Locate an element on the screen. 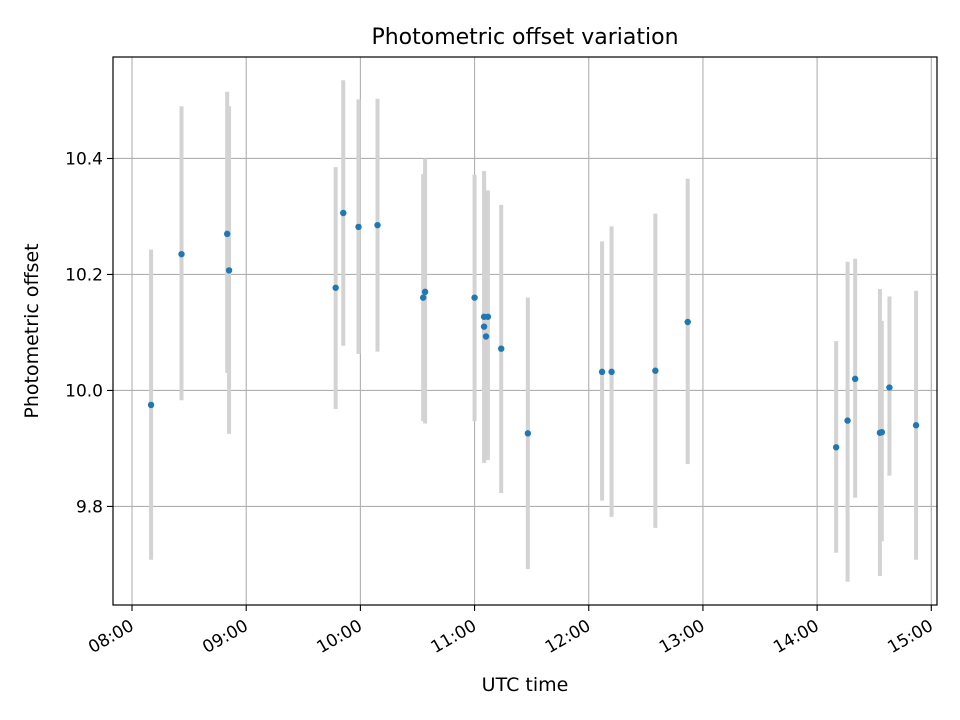 The width and height of the screenshot is (960, 720). y-axis-ticks: 9.8 10.0 10.2 10.4 is located at coordinates (89, 333).